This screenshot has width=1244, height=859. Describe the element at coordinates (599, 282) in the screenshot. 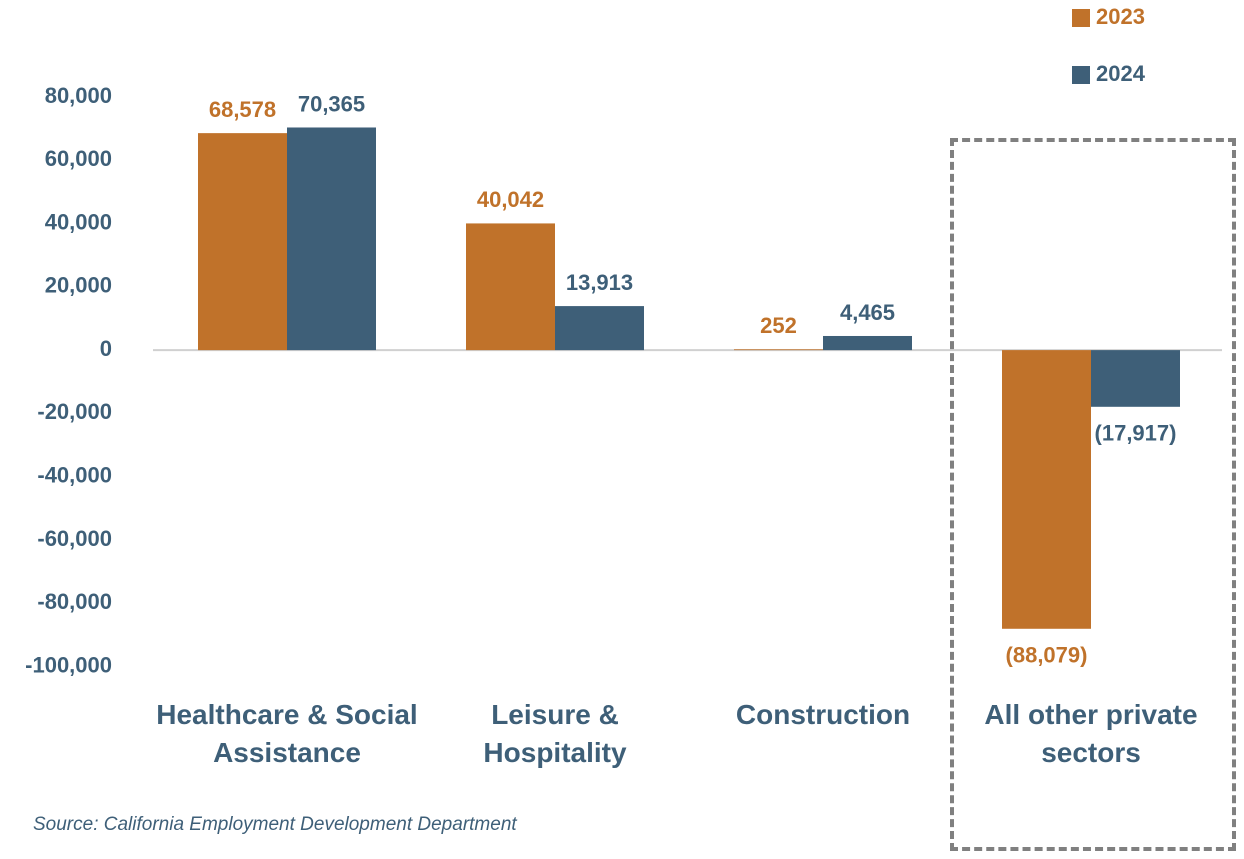

I see `data-label: 13,913` at that location.